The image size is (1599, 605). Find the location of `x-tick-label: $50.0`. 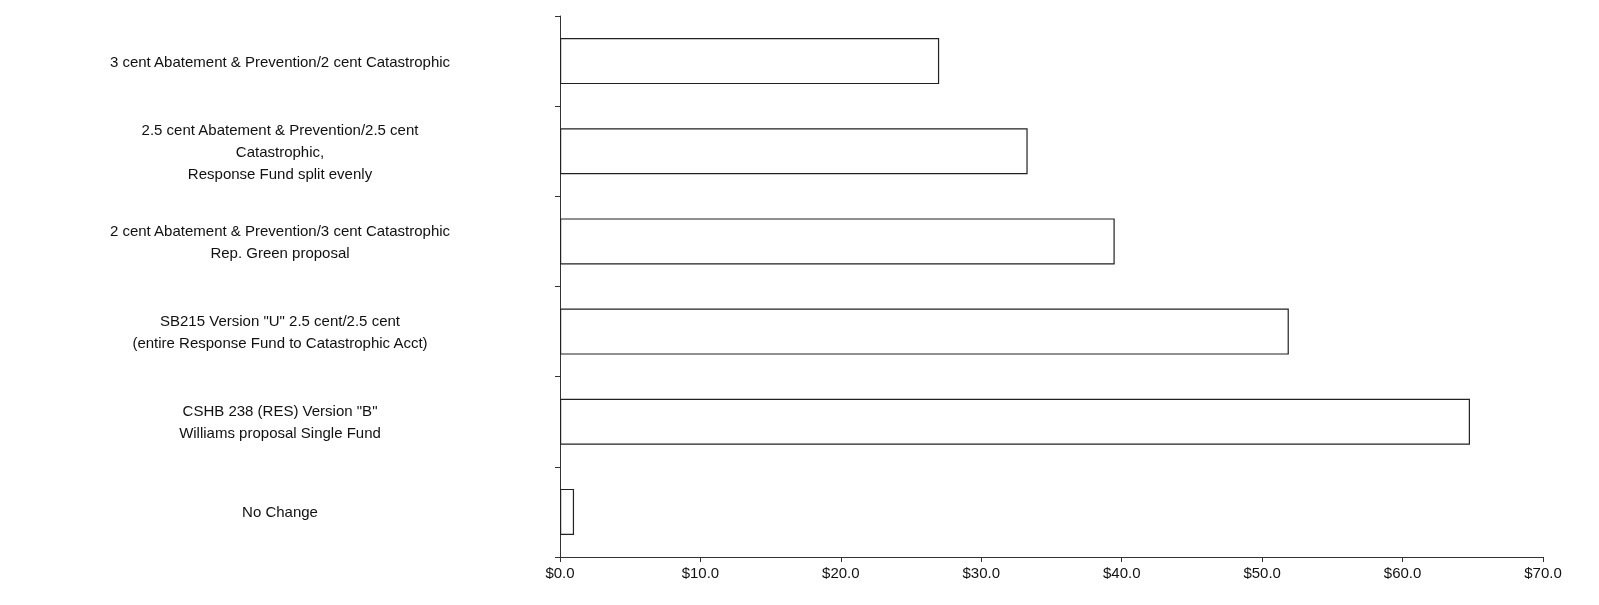

x-tick-label: $50.0 is located at coordinates (1262, 572).